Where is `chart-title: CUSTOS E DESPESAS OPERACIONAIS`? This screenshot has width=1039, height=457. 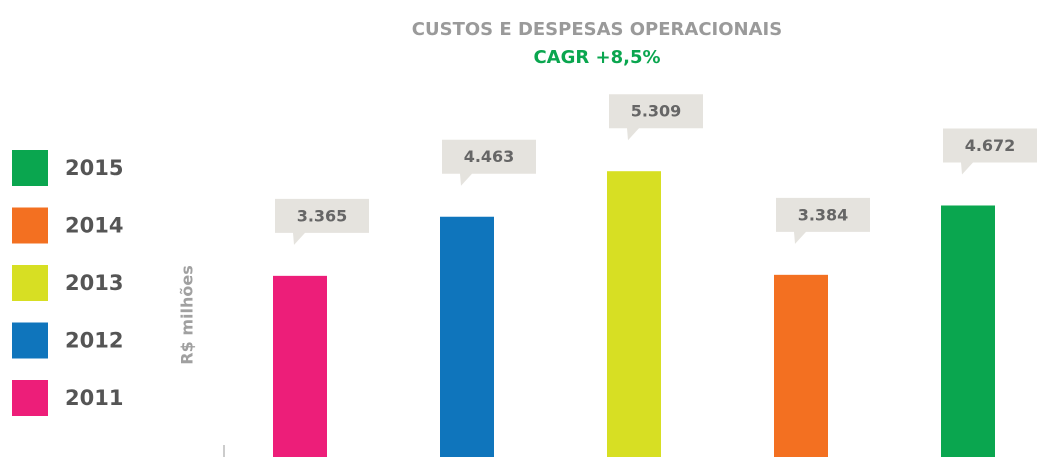 chart-title: CUSTOS E DESPESAS OPERACIONAIS is located at coordinates (597, 29).